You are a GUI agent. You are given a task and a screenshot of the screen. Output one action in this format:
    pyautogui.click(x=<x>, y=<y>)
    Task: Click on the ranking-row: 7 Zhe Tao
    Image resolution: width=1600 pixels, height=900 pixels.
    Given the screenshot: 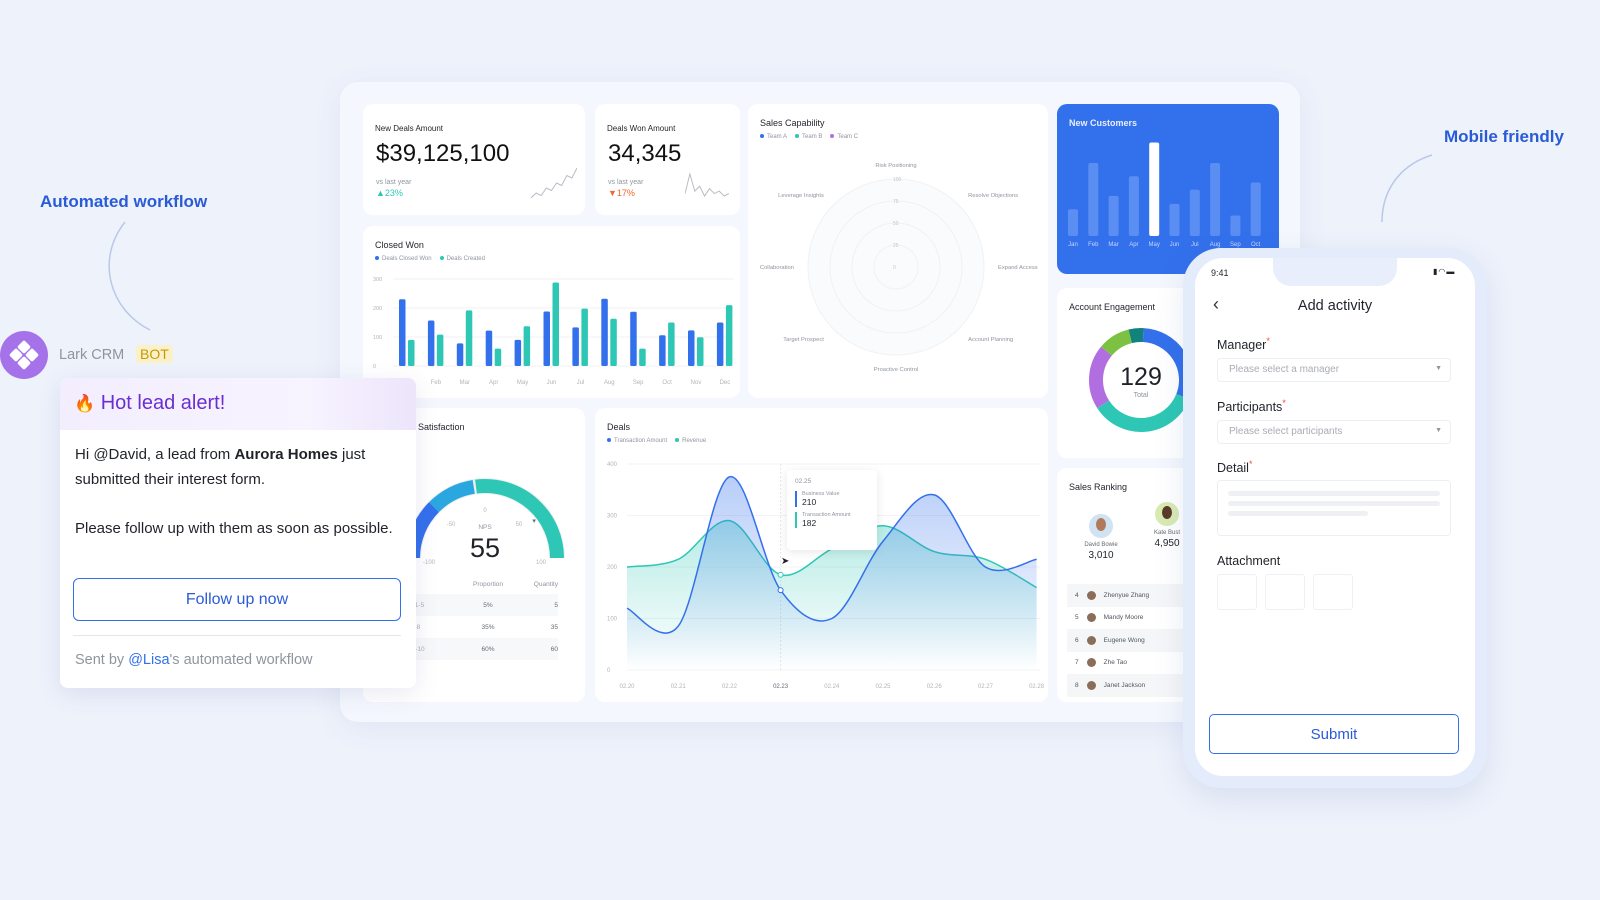 What is the action you would take?
    pyautogui.click(x=1132, y=663)
    